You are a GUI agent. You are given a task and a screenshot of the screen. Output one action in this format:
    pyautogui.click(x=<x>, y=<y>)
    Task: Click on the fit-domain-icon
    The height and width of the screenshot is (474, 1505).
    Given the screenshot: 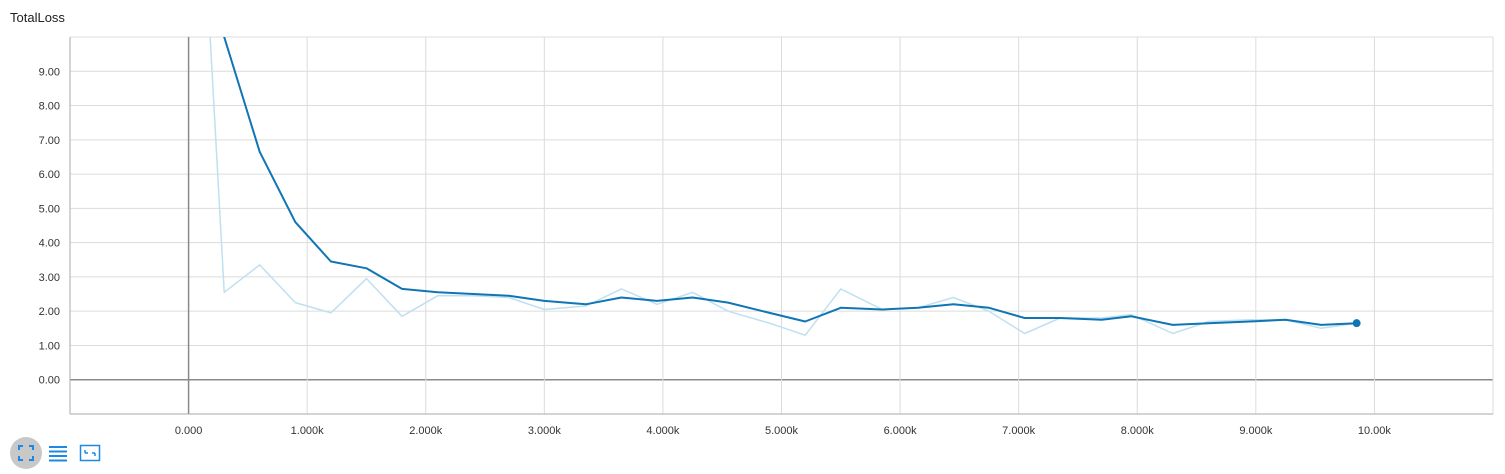 What is the action you would take?
    pyautogui.click(x=90, y=453)
    